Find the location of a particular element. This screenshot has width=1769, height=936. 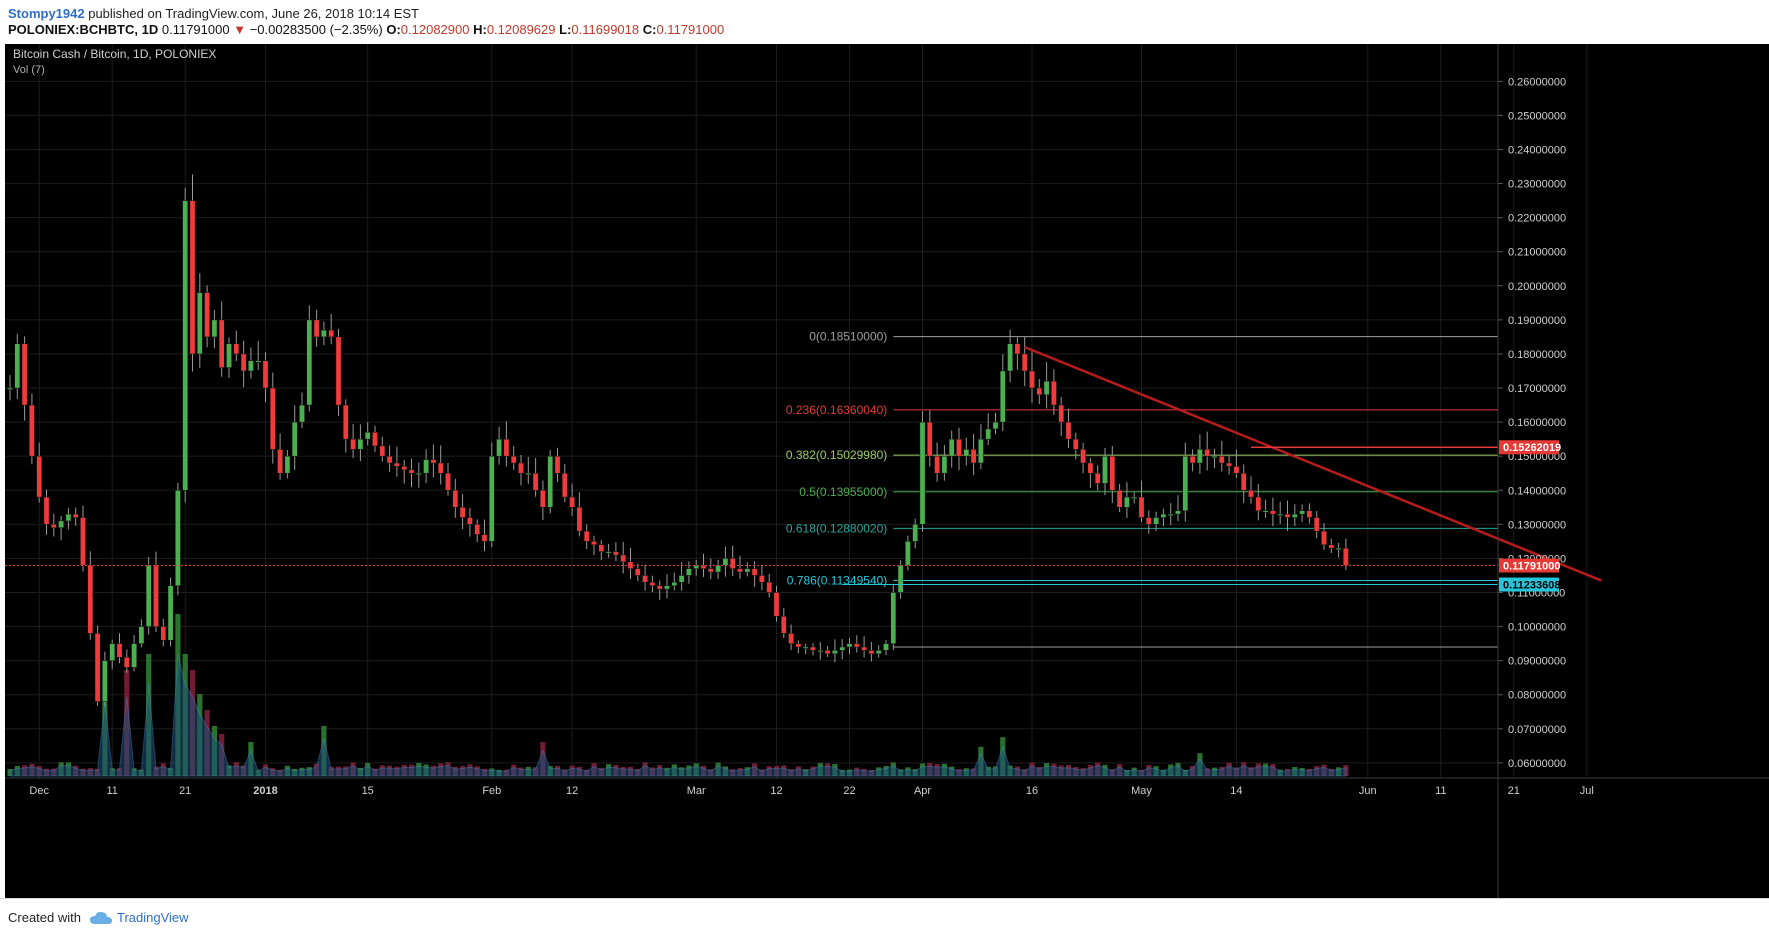

y-tick-label: 0.09000000 is located at coordinates (1537, 662).